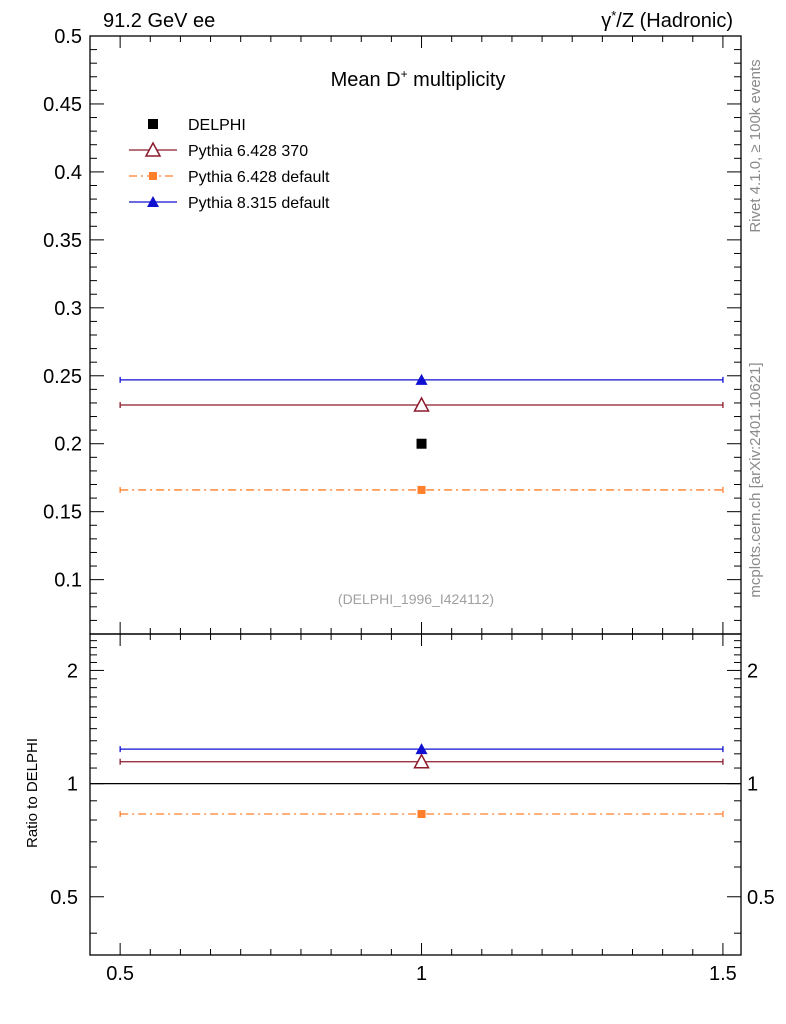  What do you see at coordinates (421, 433) in the screenshot?
I see `main-series` at bounding box center [421, 433].